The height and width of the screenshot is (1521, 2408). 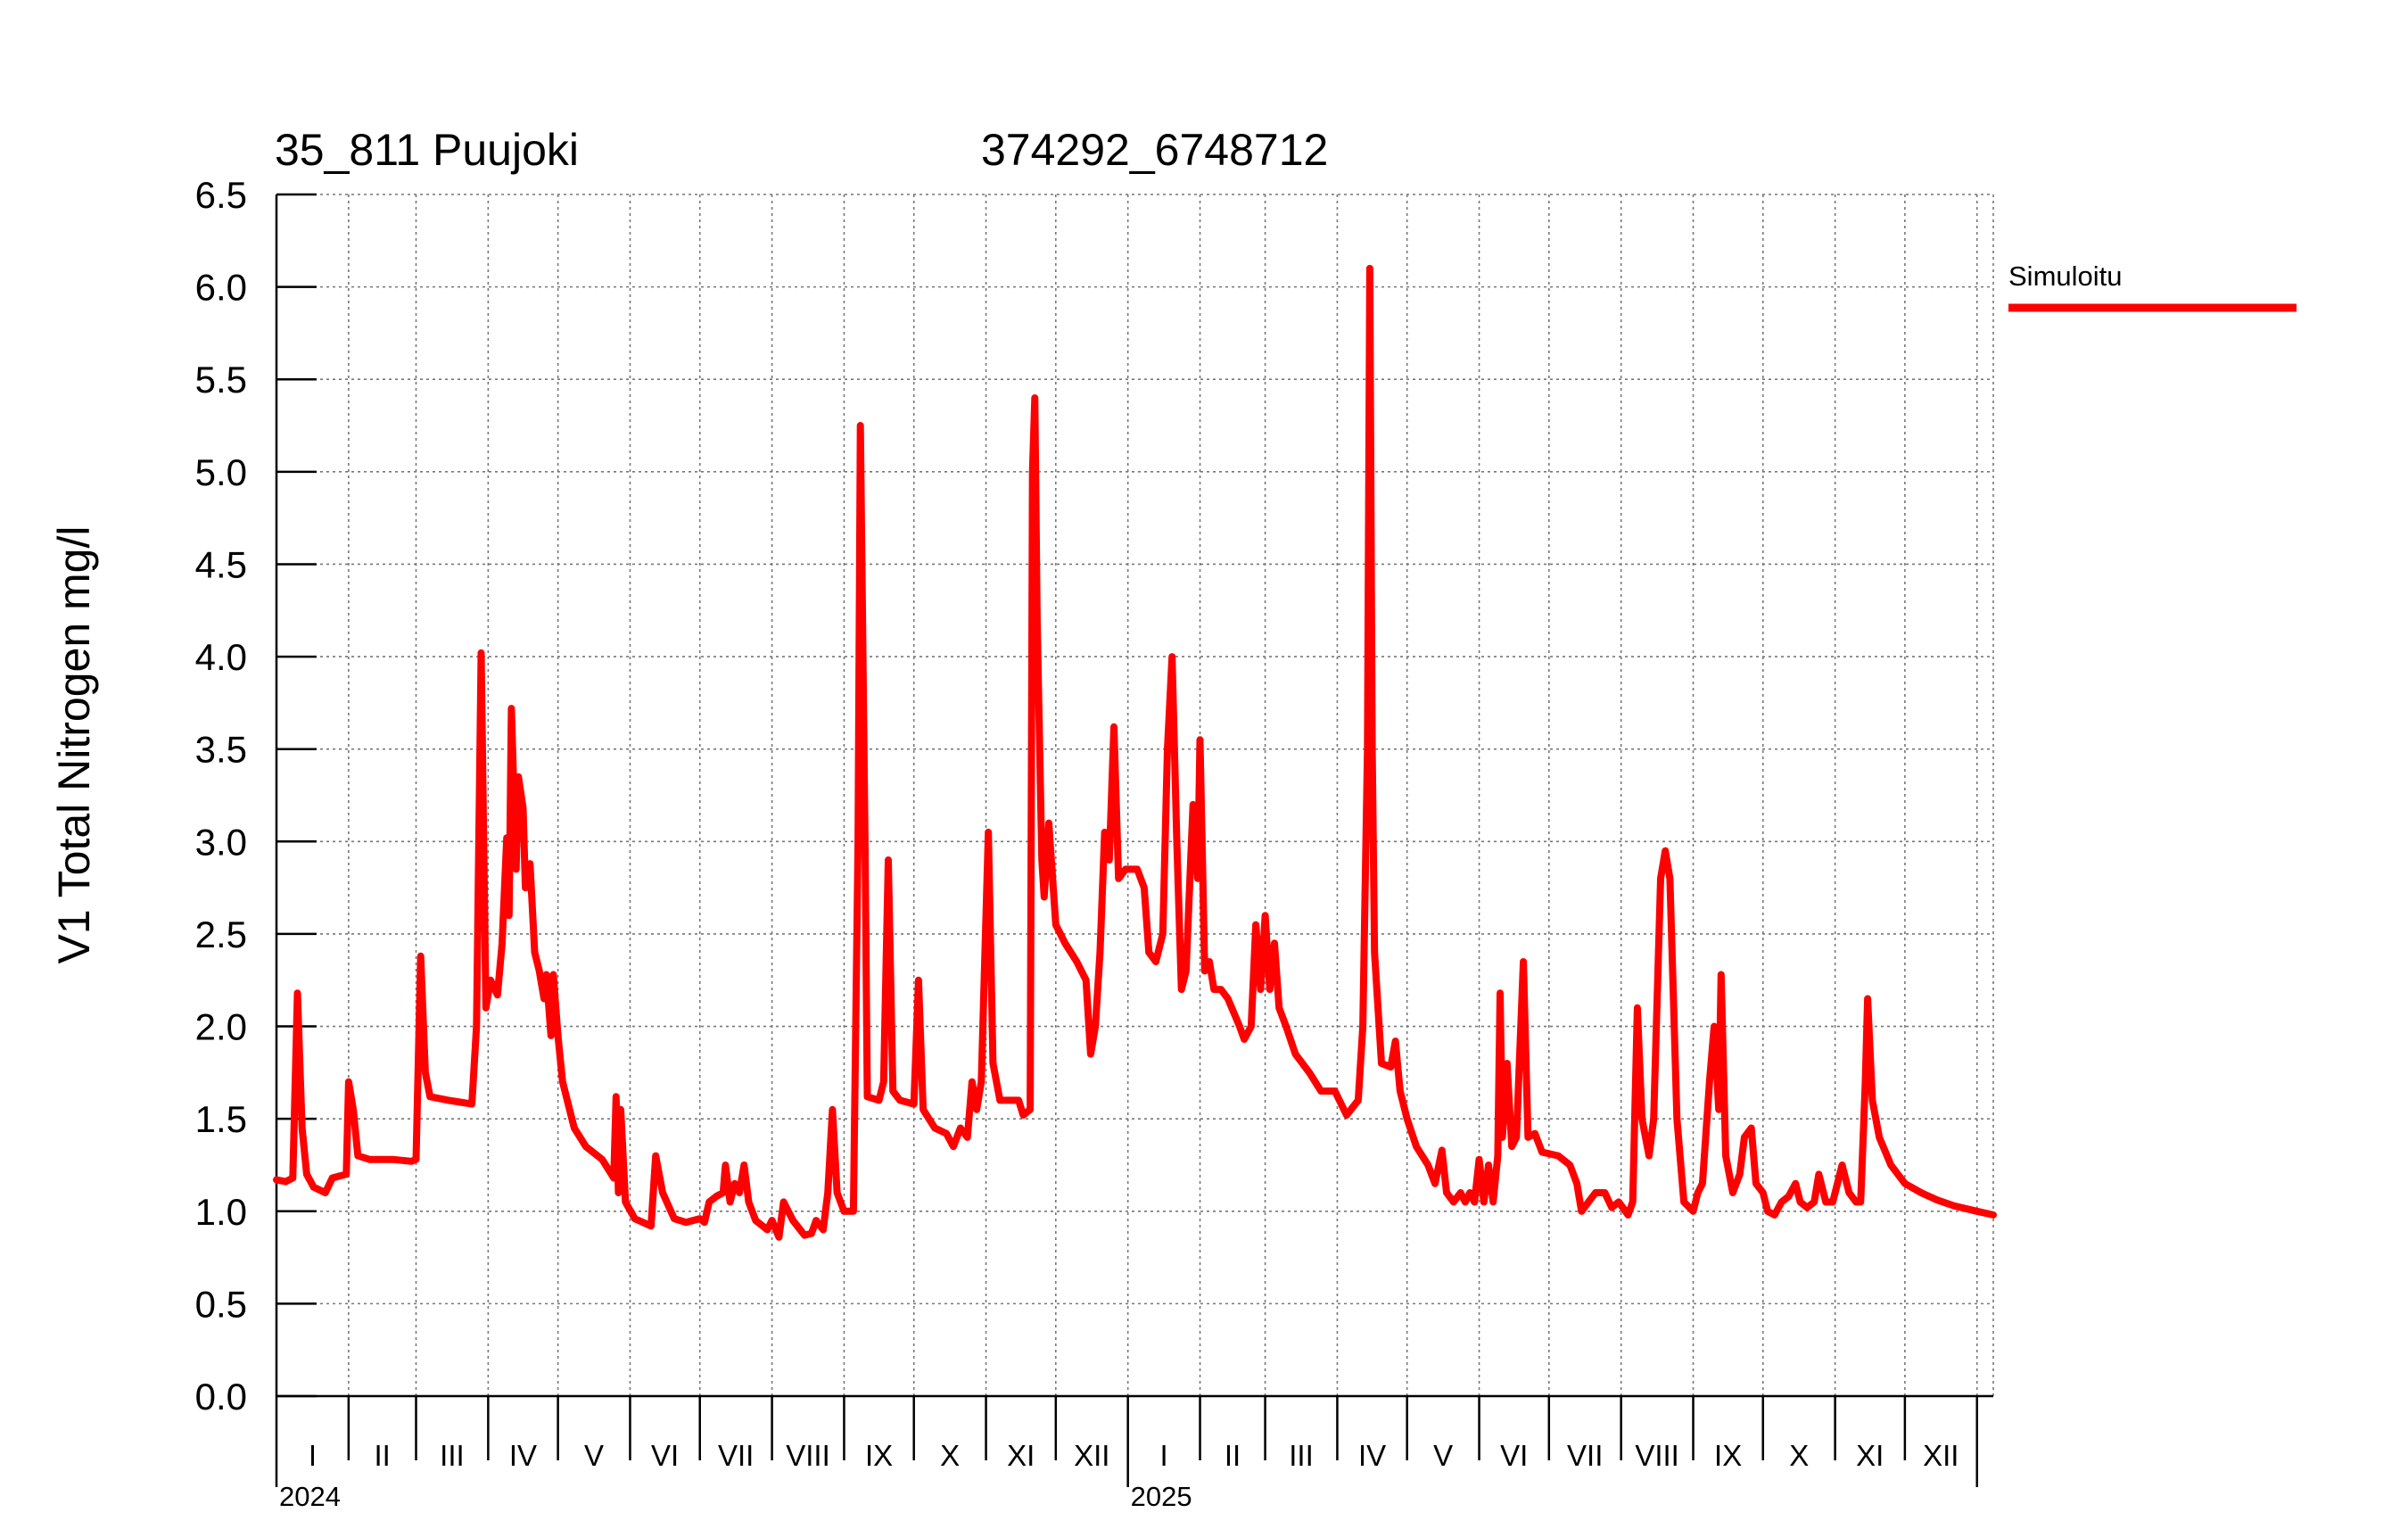 I want to click on y-tick-label: 3.0, so click(x=221, y=842).